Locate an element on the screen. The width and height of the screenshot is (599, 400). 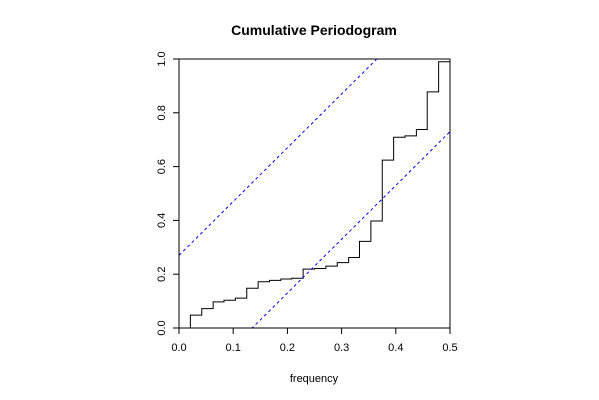
x-tick-label: 0.4 is located at coordinates (395, 348).